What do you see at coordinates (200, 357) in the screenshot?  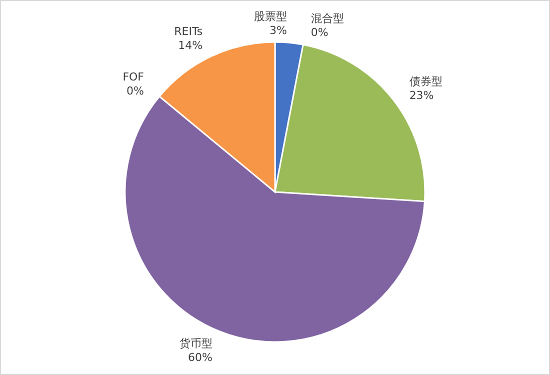 I see `data-label: 60%` at bounding box center [200, 357].